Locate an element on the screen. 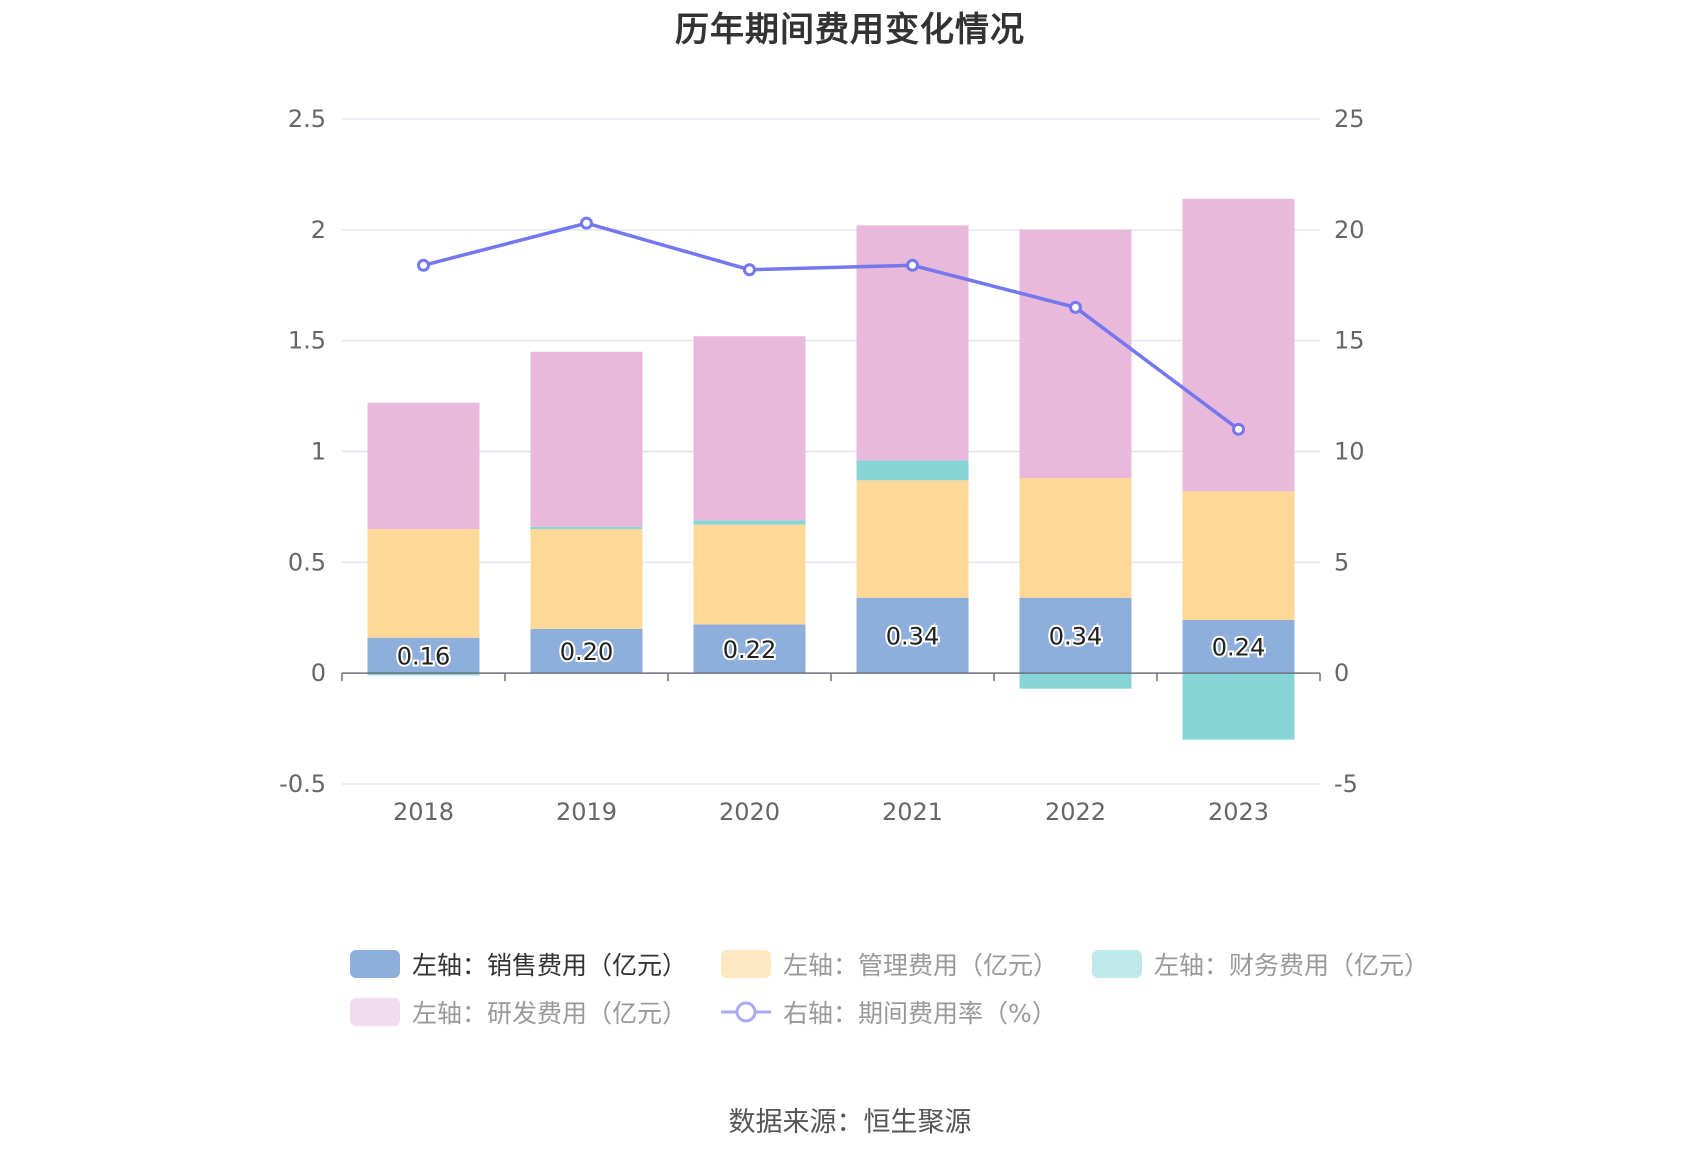  legend-label: 左轴：财务费用（亿元） is located at coordinates (1292, 965).